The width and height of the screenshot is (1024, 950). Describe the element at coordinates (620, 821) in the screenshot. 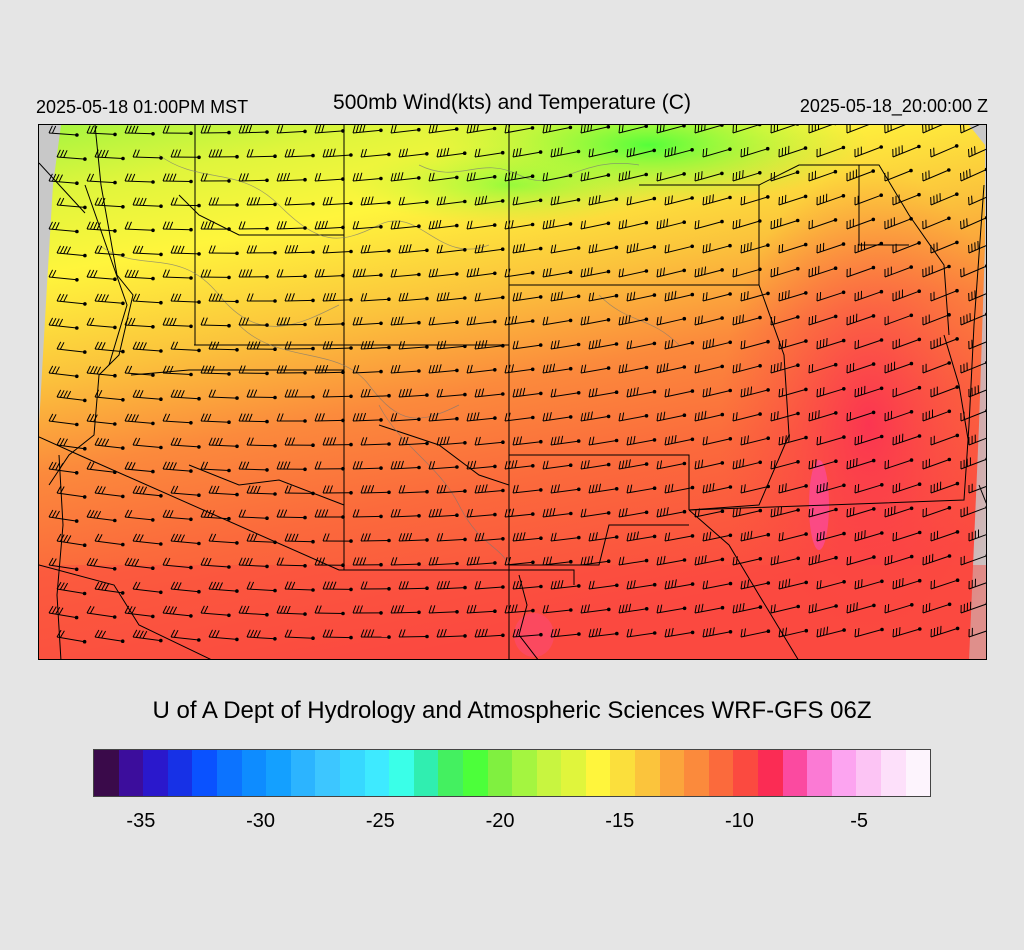

I see `colorbar-tick-label: -15` at that location.